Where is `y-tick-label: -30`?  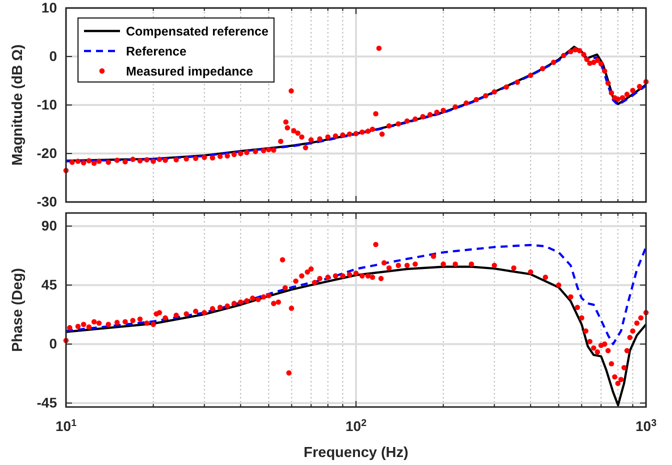 y-tick-label: -30 is located at coordinates (47, 201).